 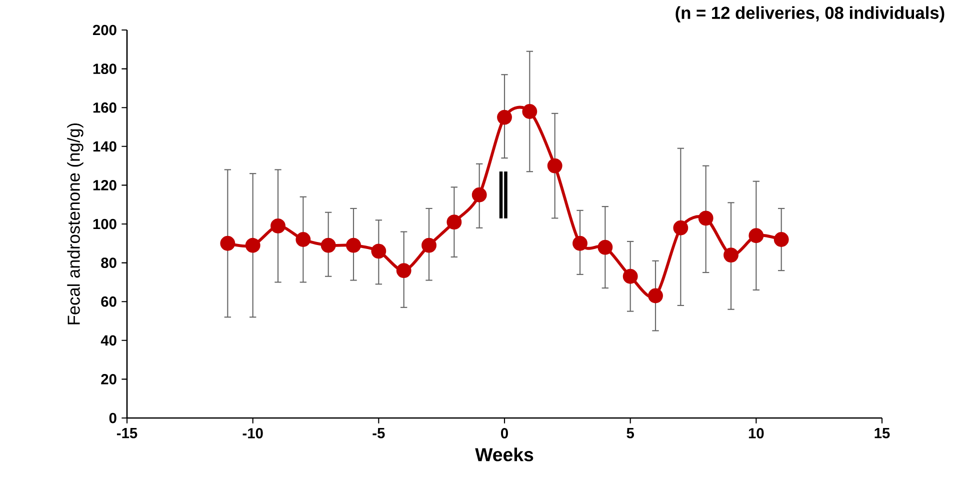 What do you see at coordinates (104, 69) in the screenshot?
I see `y-tick-label: 180` at bounding box center [104, 69].